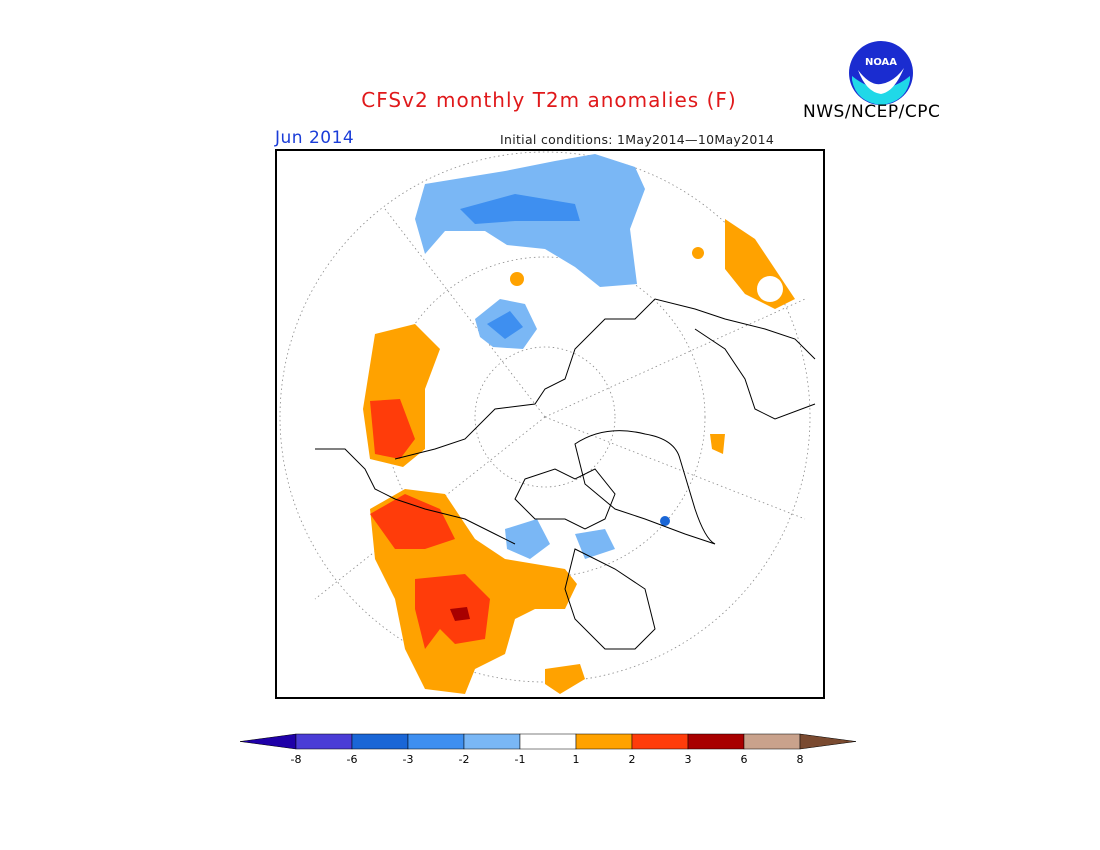  What do you see at coordinates (828, 741) in the screenshot?
I see `colorbar-extend-high` at bounding box center [828, 741].